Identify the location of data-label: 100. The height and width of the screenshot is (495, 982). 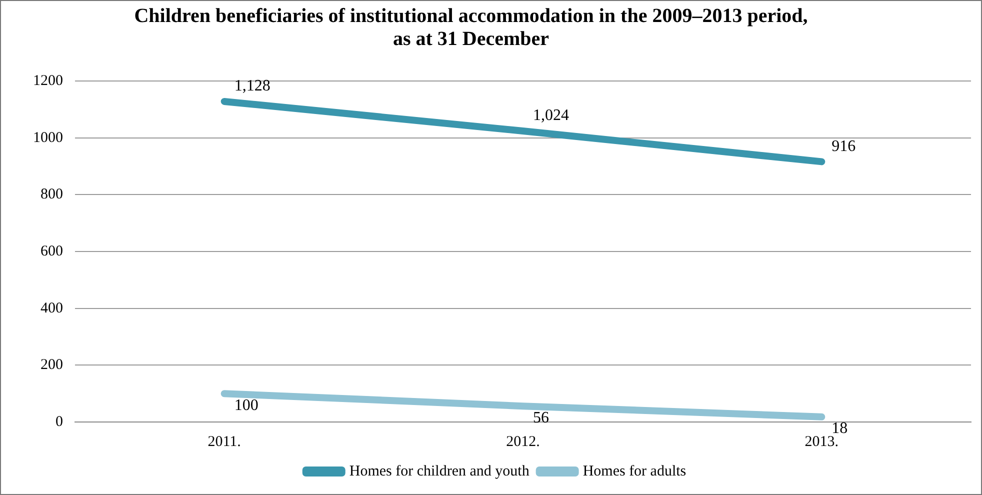
(246, 405).